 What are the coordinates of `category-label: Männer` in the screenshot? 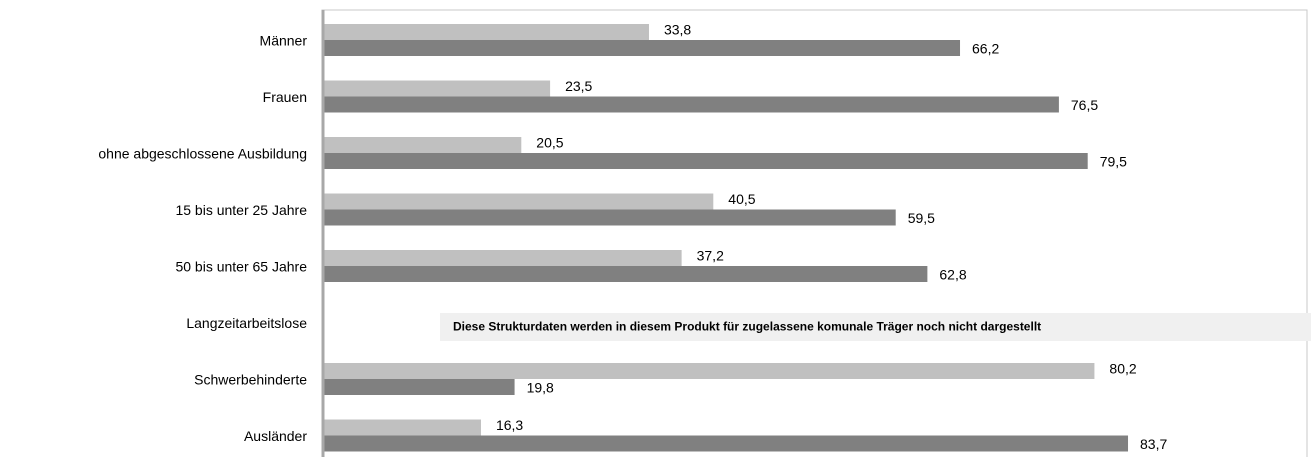 It's located at (284, 41).